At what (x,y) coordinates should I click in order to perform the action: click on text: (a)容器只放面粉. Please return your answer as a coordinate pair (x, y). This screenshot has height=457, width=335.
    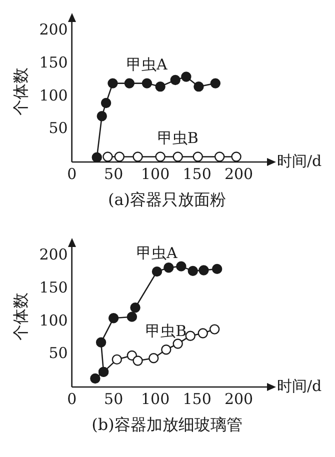
    Looking at the image, I should click on (167, 200).